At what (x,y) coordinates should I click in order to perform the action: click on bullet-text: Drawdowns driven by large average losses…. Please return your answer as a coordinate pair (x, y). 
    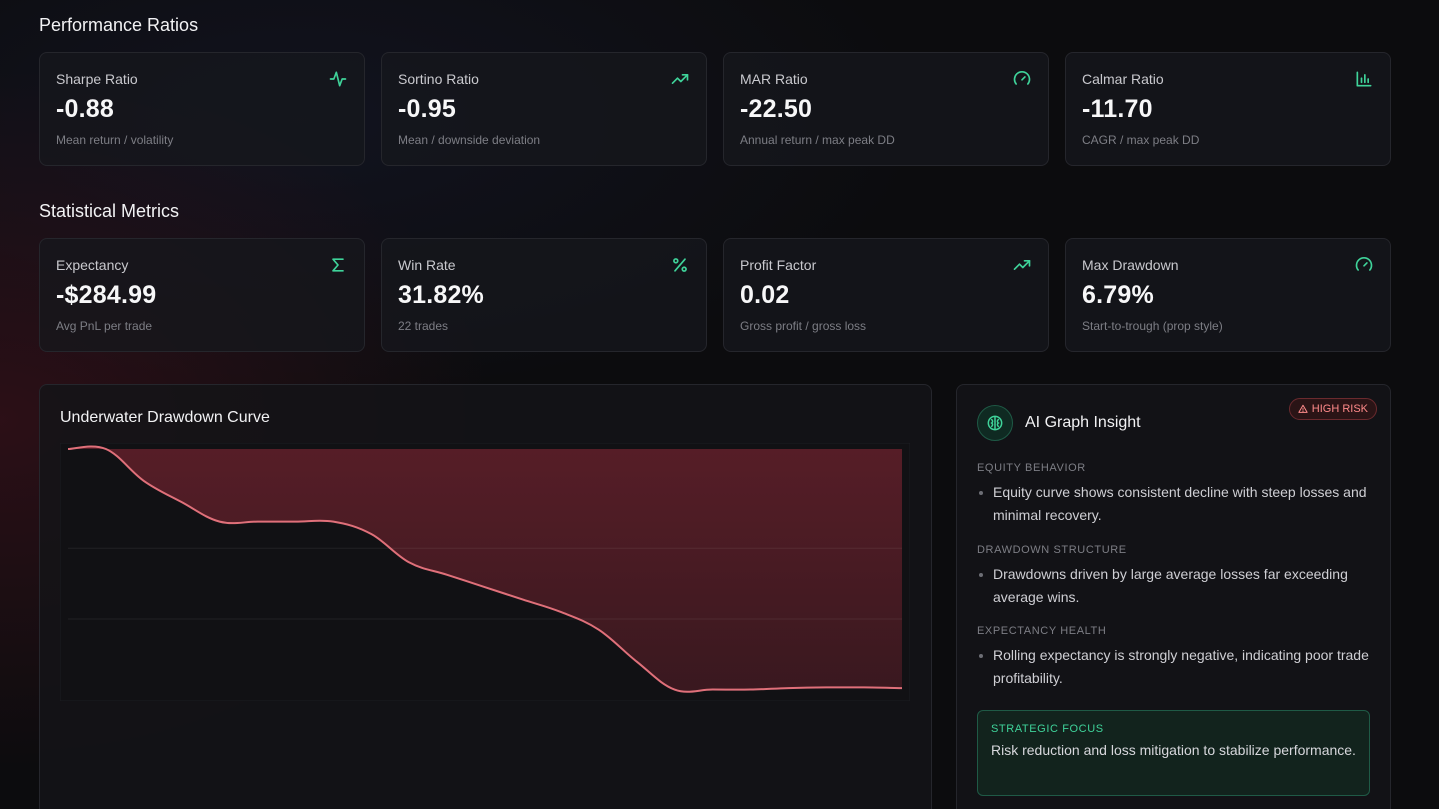
    Looking at the image, I should click on (1170, 585).